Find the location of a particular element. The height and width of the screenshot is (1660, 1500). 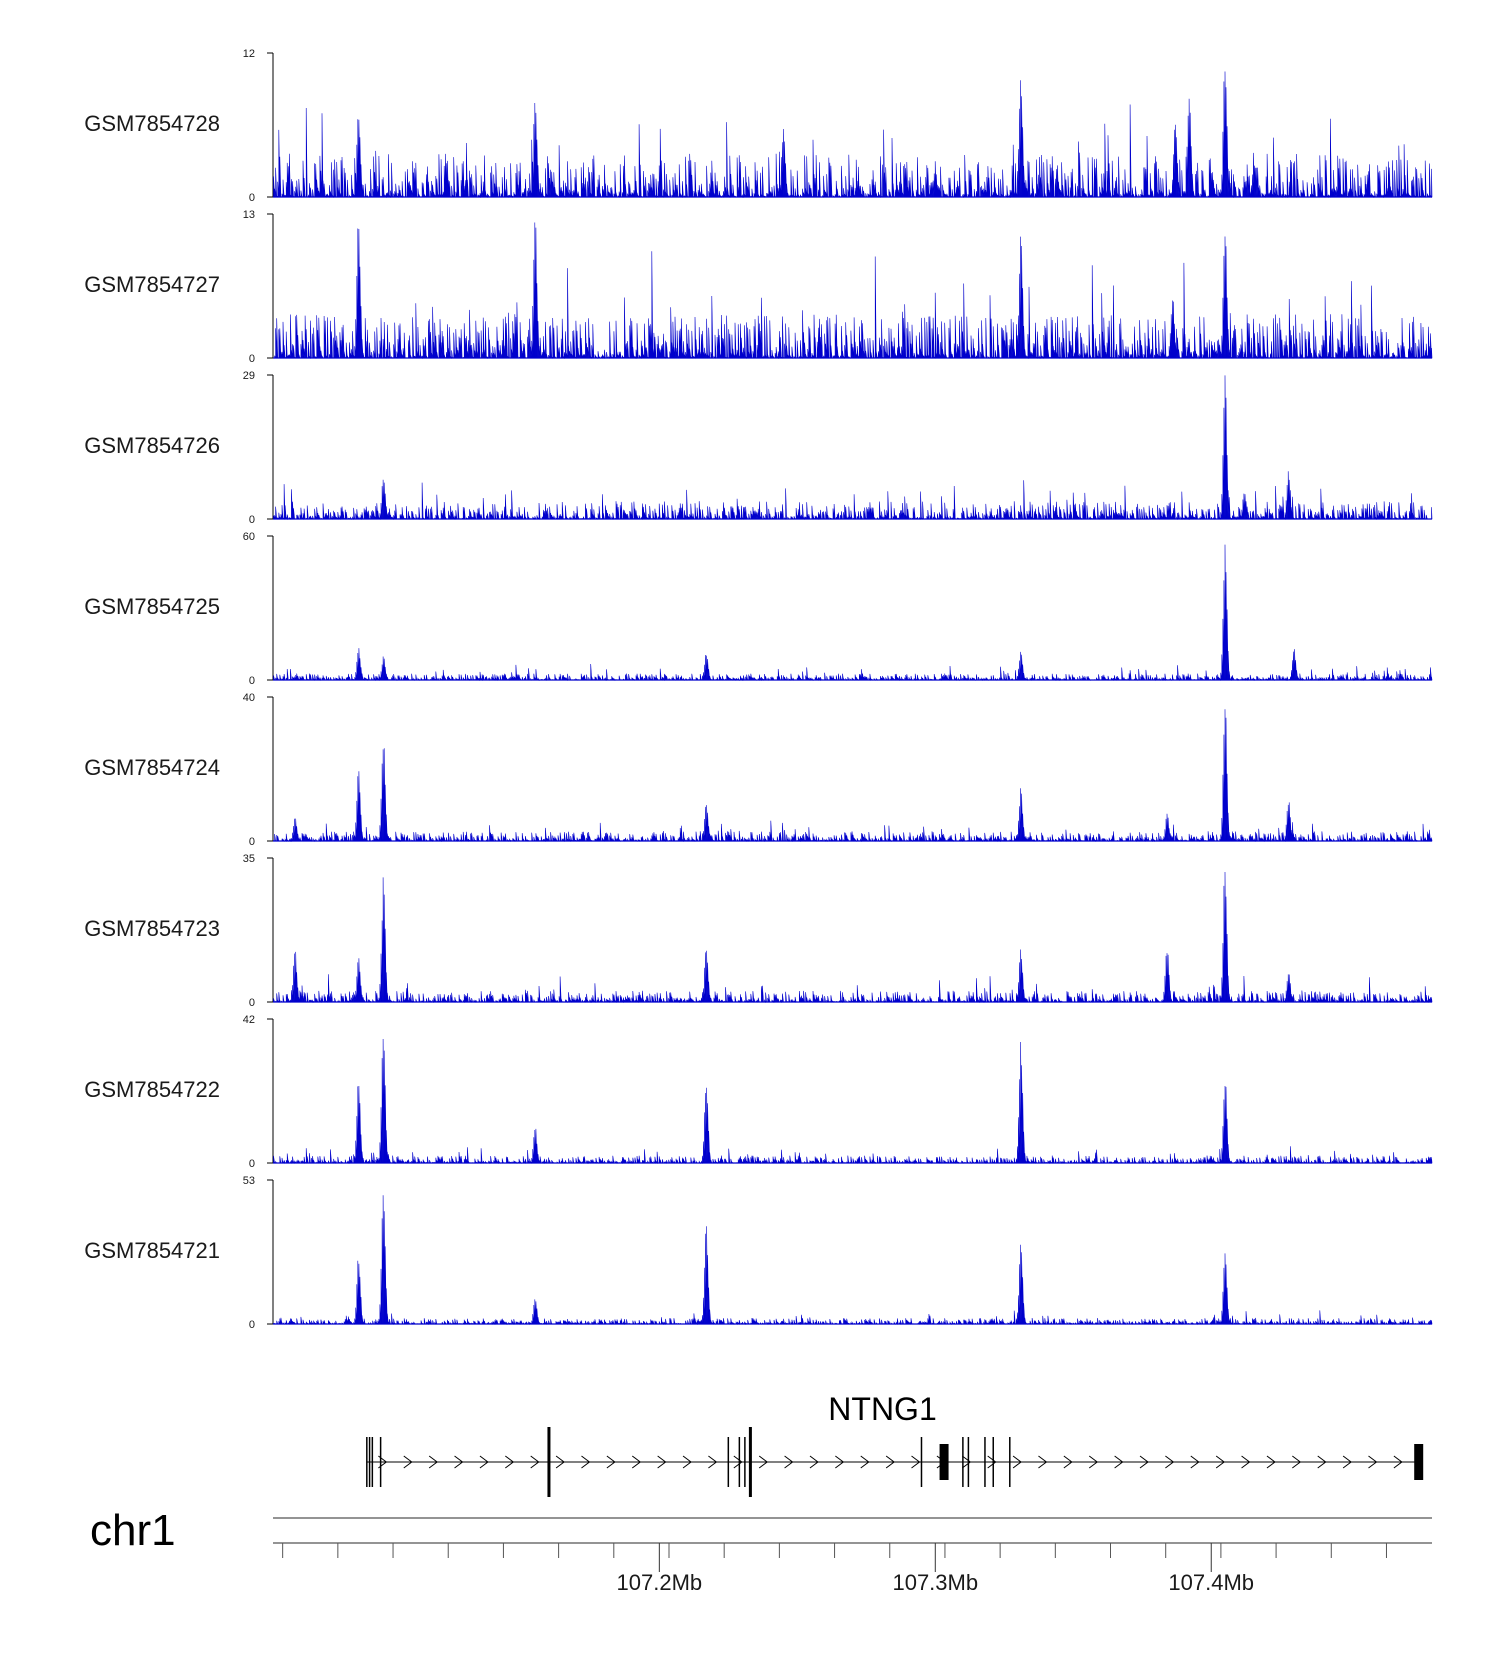

gene-annotation-track: NTNG1 is located at coordinates (895, 1444).